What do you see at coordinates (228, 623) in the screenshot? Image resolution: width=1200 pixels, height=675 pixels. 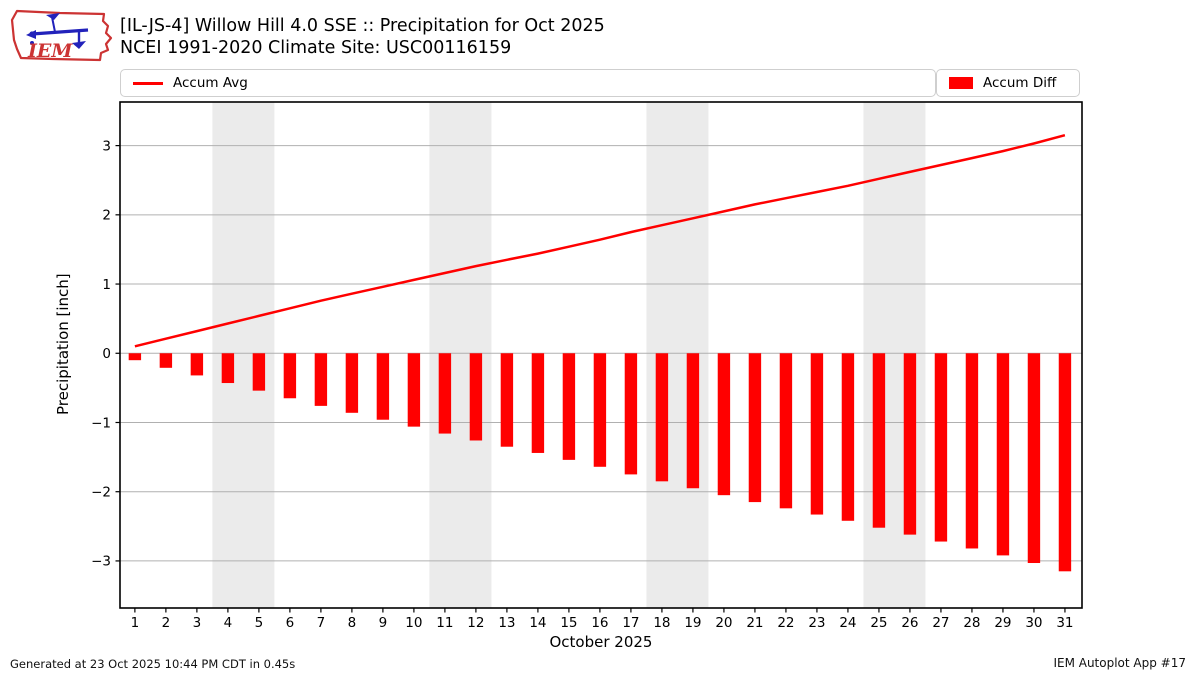 I see `x-tick-label: 4` at bounding box center [228, 623].